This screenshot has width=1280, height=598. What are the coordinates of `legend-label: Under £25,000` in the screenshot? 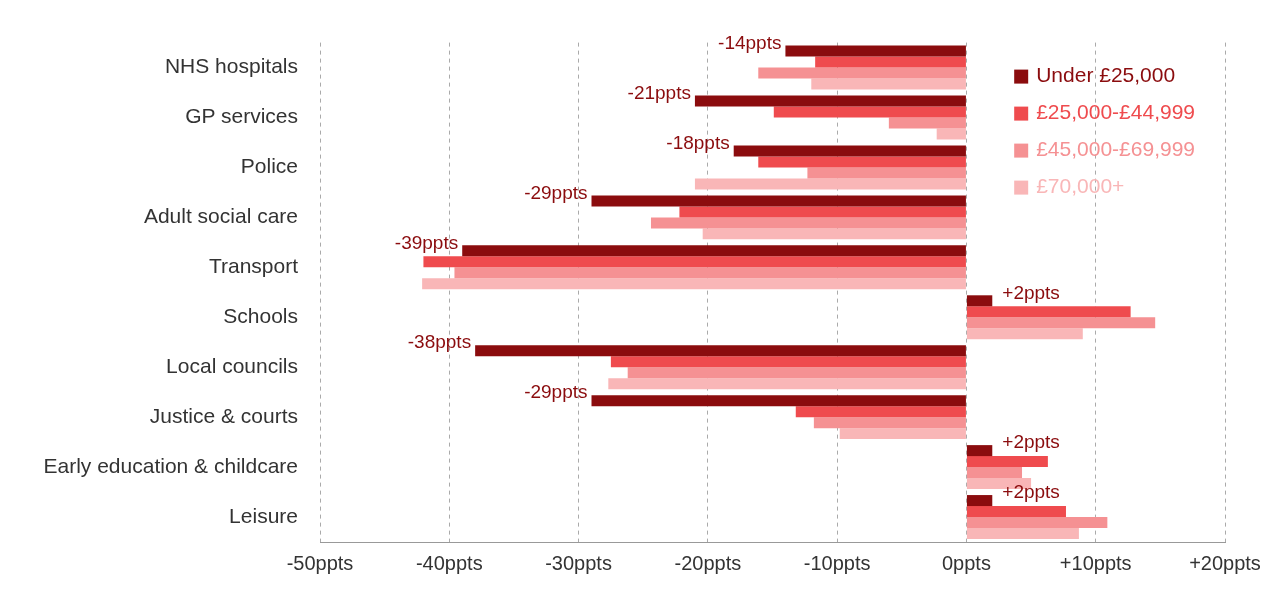 It's located at (1106, 75).